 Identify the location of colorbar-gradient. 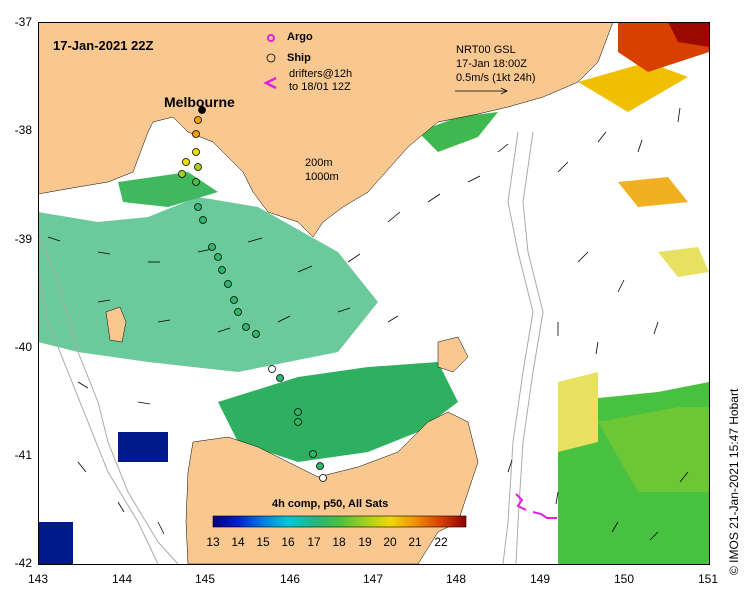
(339, 521).